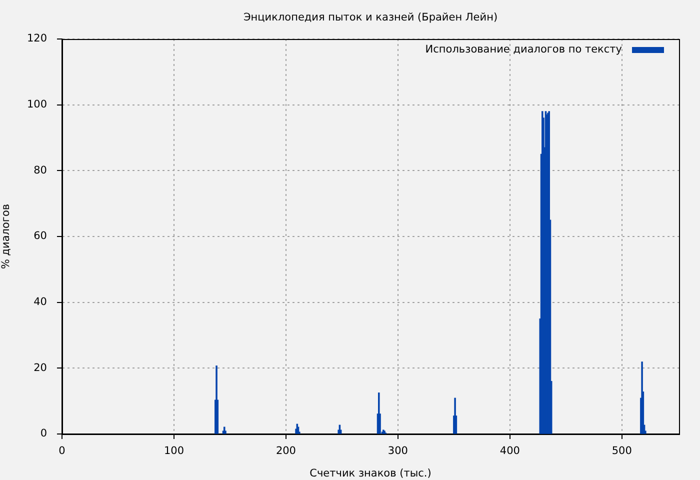 The image size is (700, 480). I want to click on x-axis-title: Счетчик знаков (тыс.), so click(371, 473).